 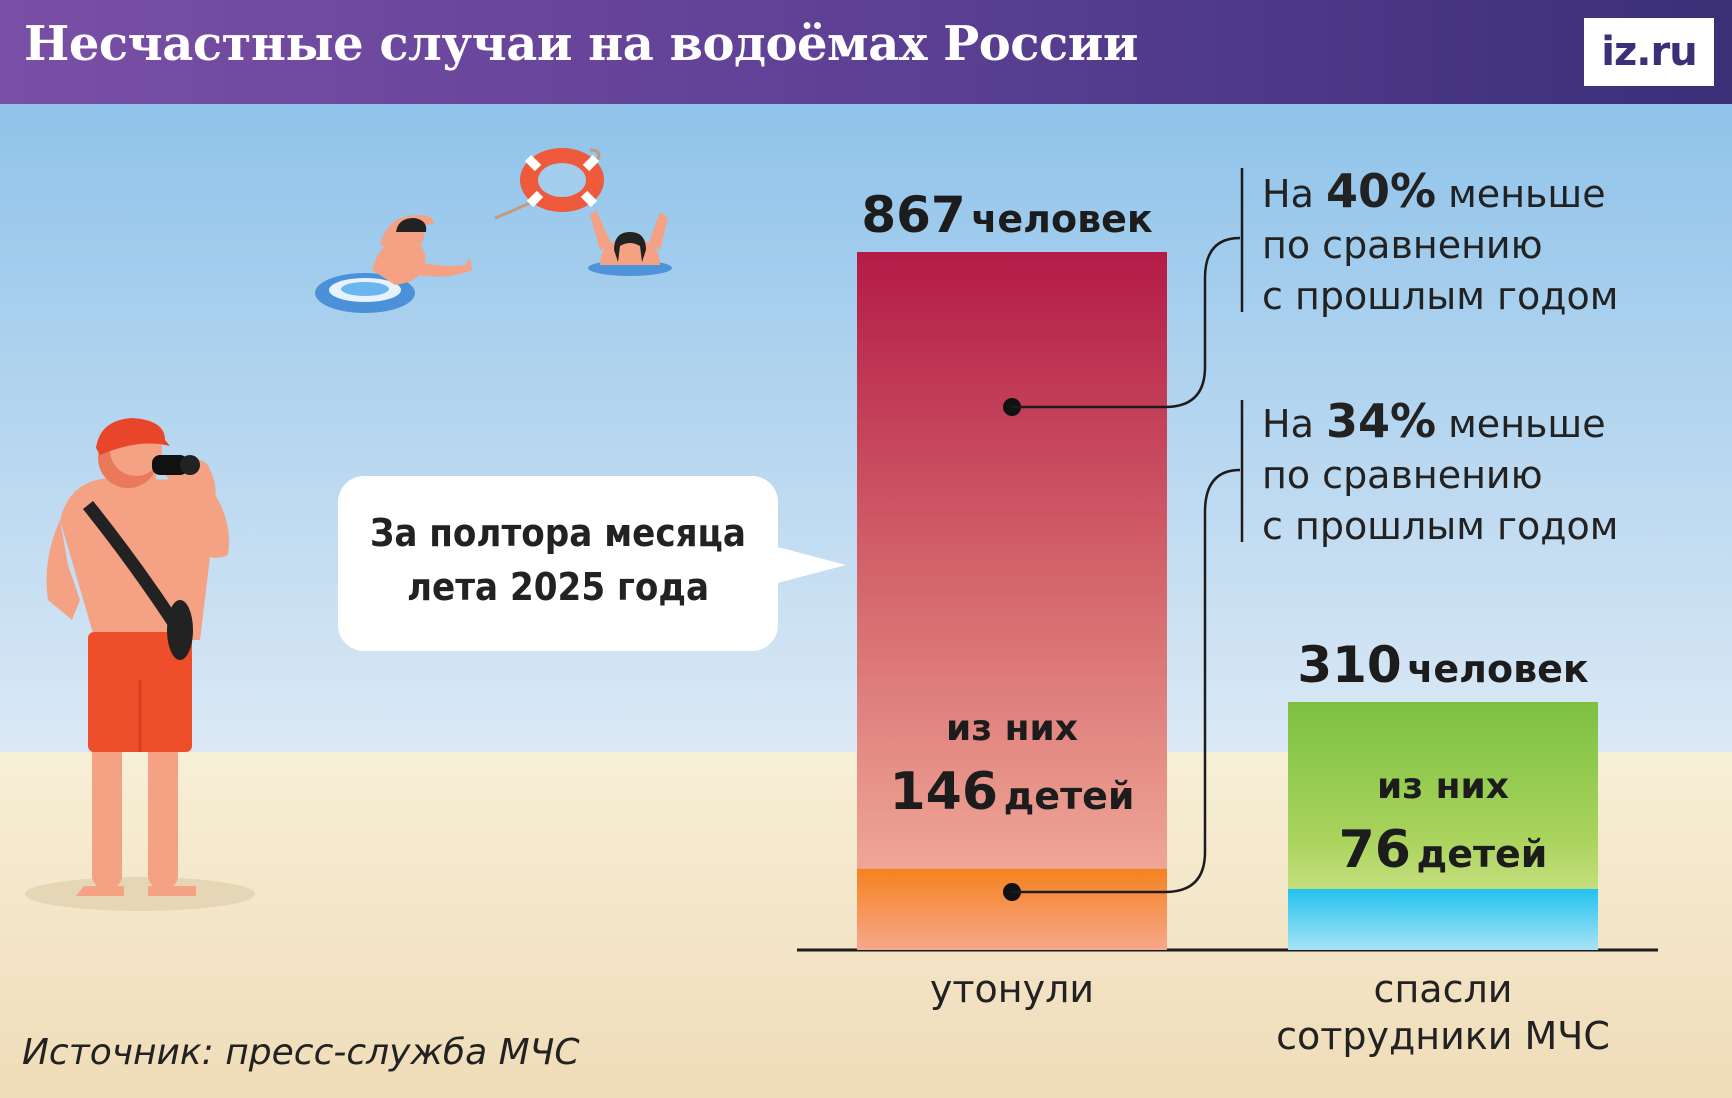 What do you see at coordinates (1349, 665) in the screenshot?
I see `value-number-rescued: 310` at bounding box center [1349, 665].